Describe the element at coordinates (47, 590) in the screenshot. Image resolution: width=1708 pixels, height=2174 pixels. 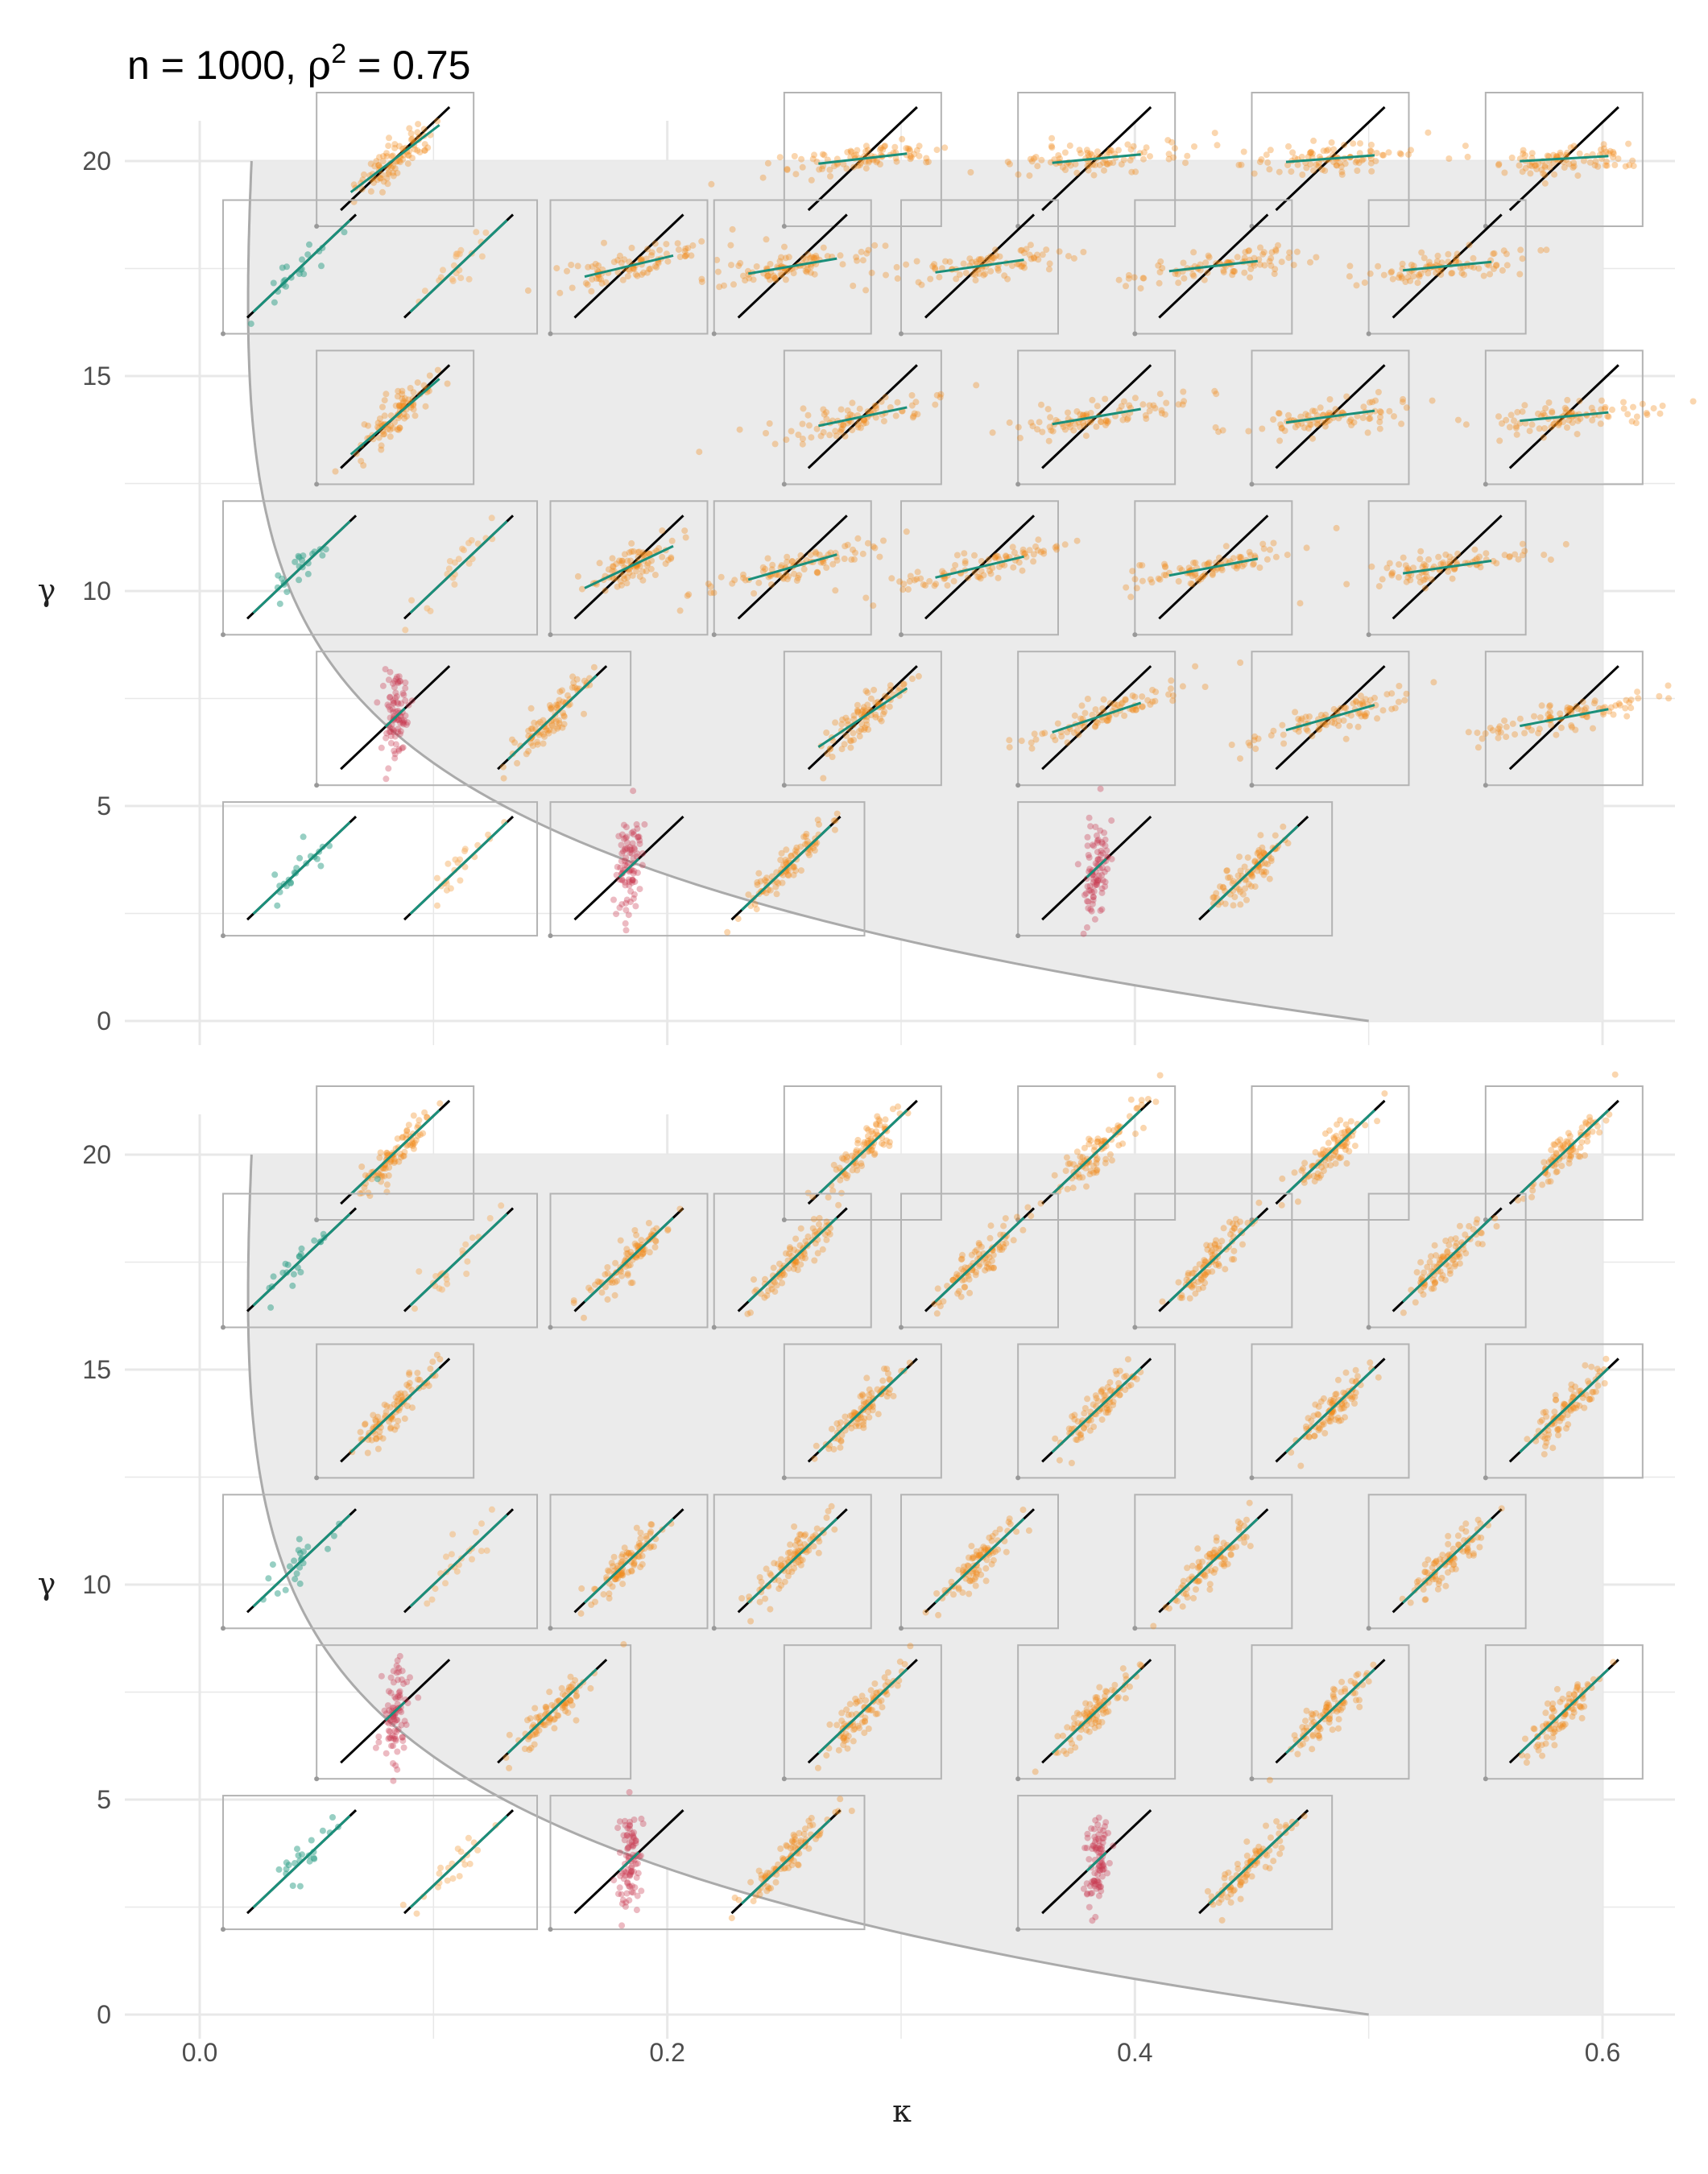
I see `top-y-axis-title: γ` at that location.